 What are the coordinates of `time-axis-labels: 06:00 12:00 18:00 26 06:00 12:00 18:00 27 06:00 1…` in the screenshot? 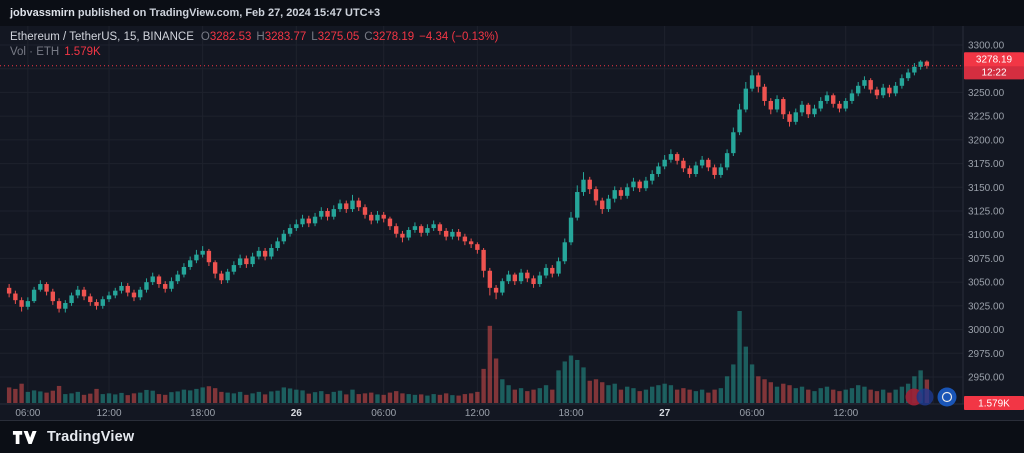 It's located at (436, 413).